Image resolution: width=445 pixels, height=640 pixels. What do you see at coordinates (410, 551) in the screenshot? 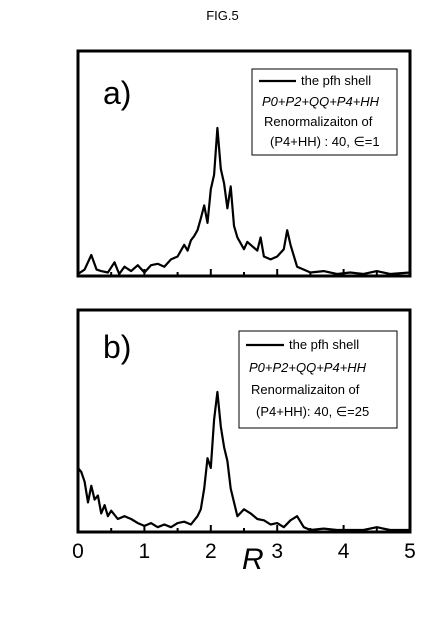
I see `x-tick-label: 5` at bounding box center [410, 551].